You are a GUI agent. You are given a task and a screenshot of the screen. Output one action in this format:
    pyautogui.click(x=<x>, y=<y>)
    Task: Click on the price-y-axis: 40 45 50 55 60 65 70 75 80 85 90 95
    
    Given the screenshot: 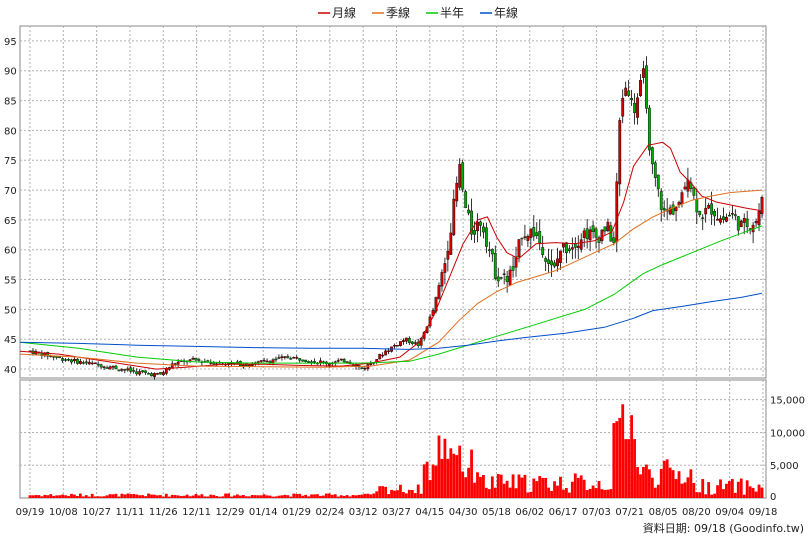 What is the action you would take?
    pyautogui.click(x=10, y=206)
    